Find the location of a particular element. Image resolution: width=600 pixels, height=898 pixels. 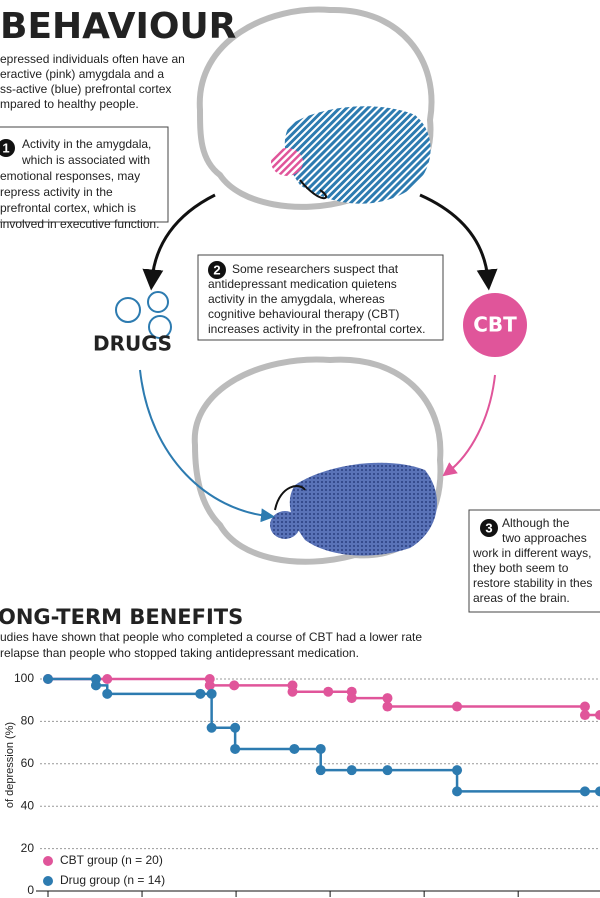

y-tick-label: 80 is located at coordinates (28, 721).